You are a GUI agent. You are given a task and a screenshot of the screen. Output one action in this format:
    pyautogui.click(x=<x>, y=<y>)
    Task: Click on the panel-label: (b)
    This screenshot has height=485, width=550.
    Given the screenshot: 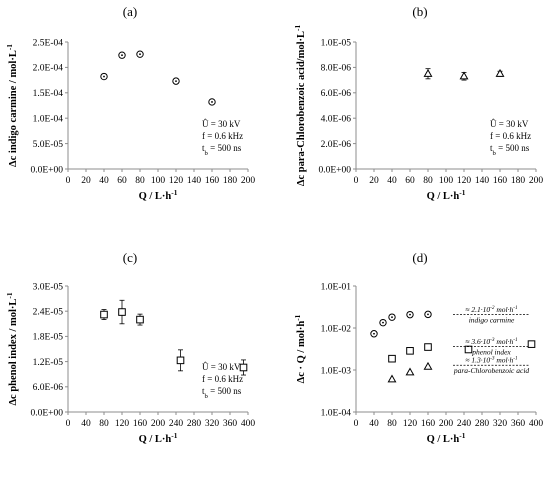 What is the action you would take?
    pyautogui.click(x=419, y=11)
    